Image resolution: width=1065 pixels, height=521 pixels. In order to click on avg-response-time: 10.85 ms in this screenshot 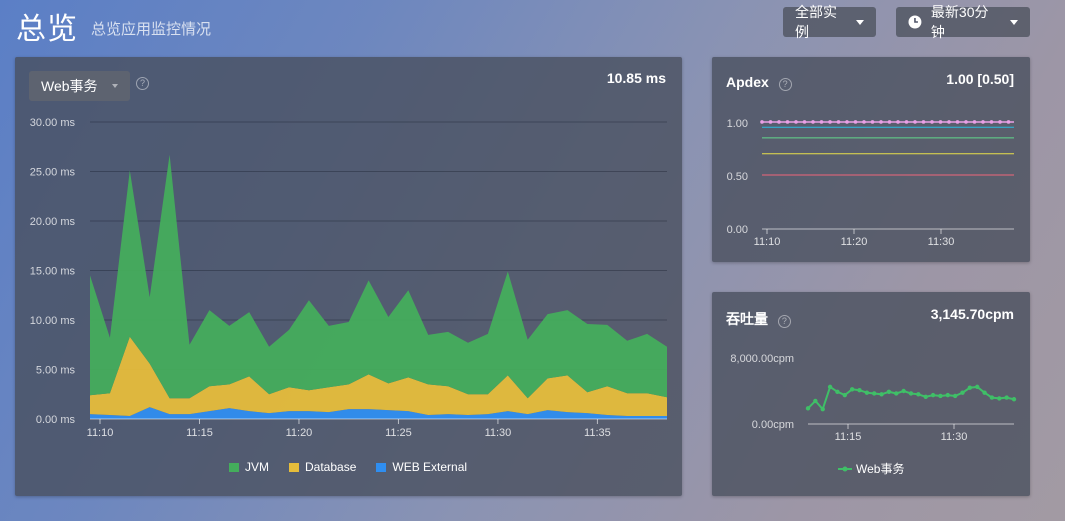, I will do `click(636, 78)`.